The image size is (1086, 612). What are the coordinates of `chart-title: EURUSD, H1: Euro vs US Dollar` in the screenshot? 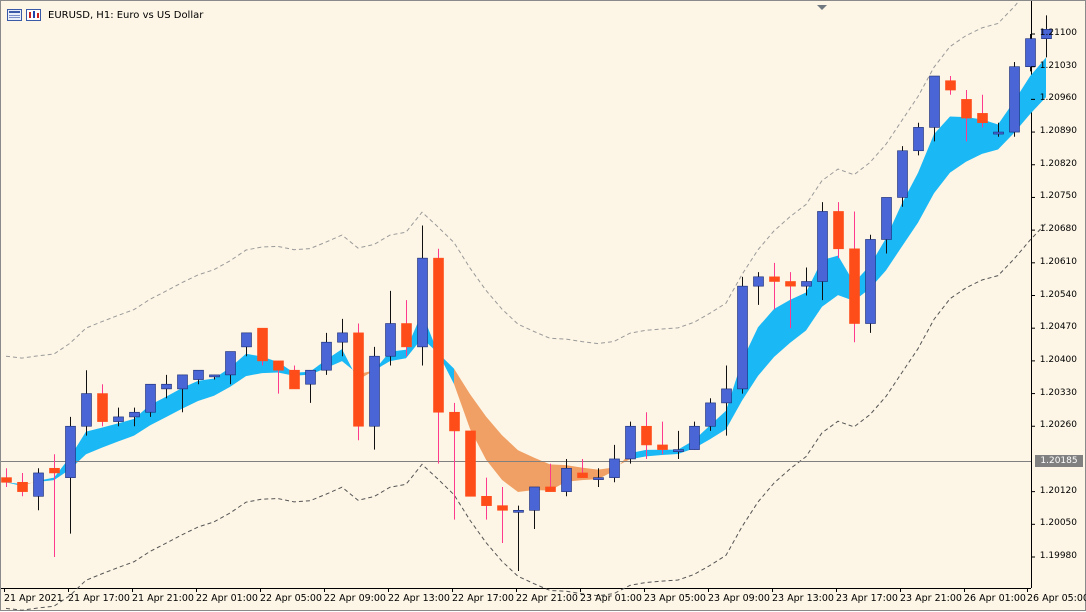 It's located at (126, 15).